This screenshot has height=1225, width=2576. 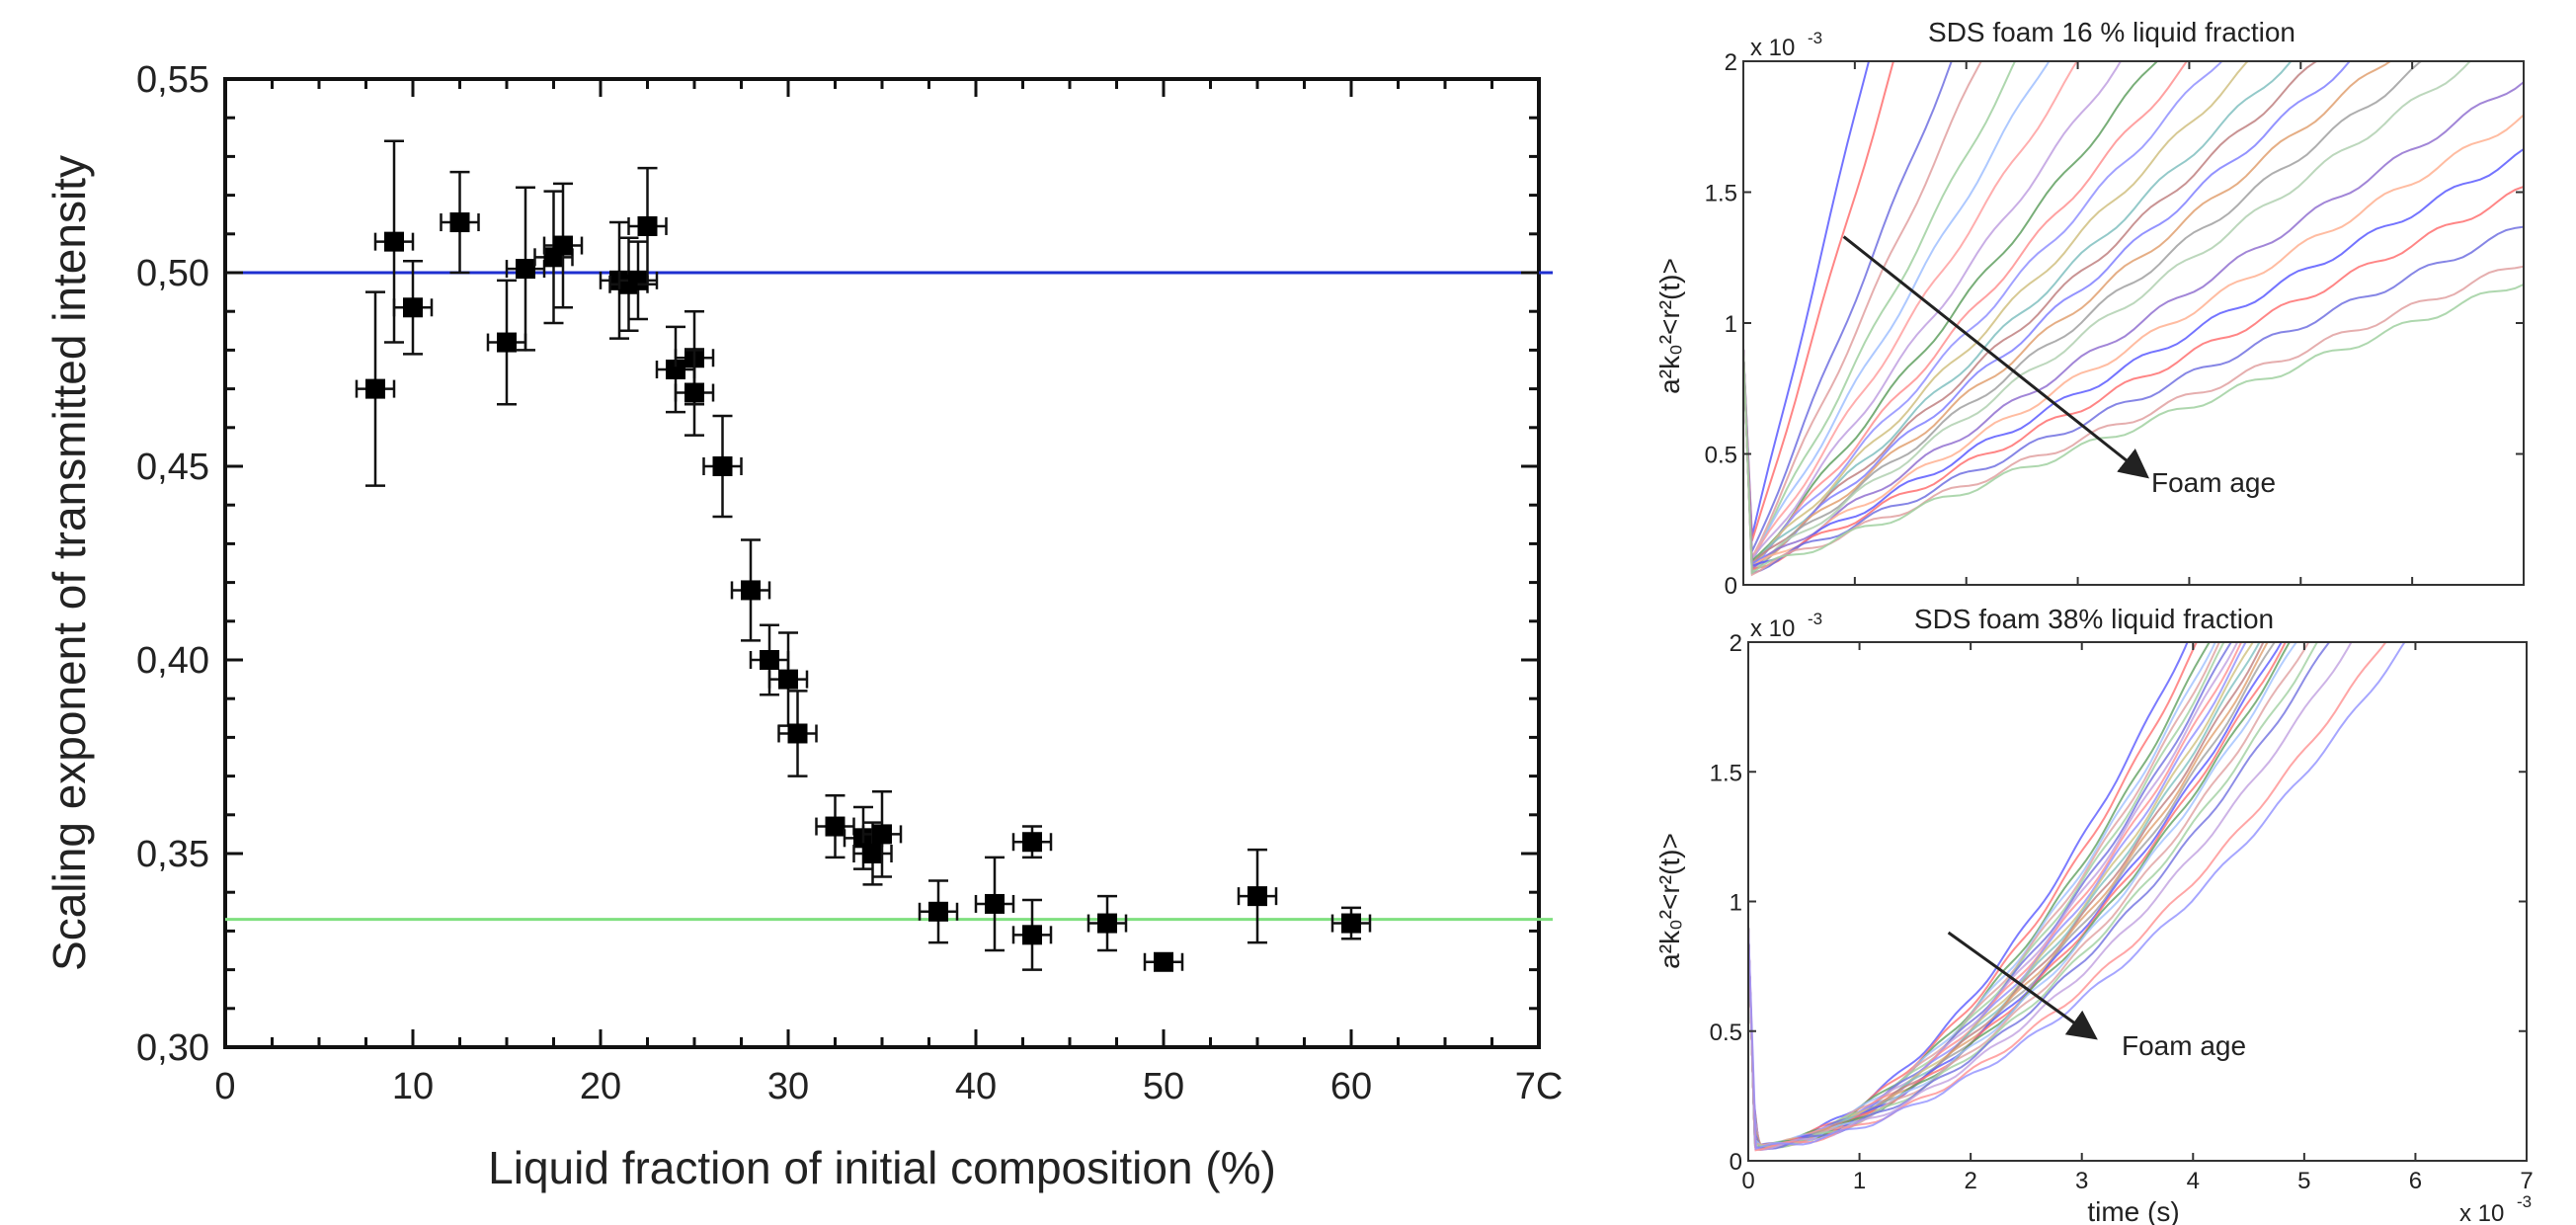 What do you see at coordinates (172, 854) in the screenshot?
I see `left-y-tick-label: 0,35` at bounding box center [172, 854].